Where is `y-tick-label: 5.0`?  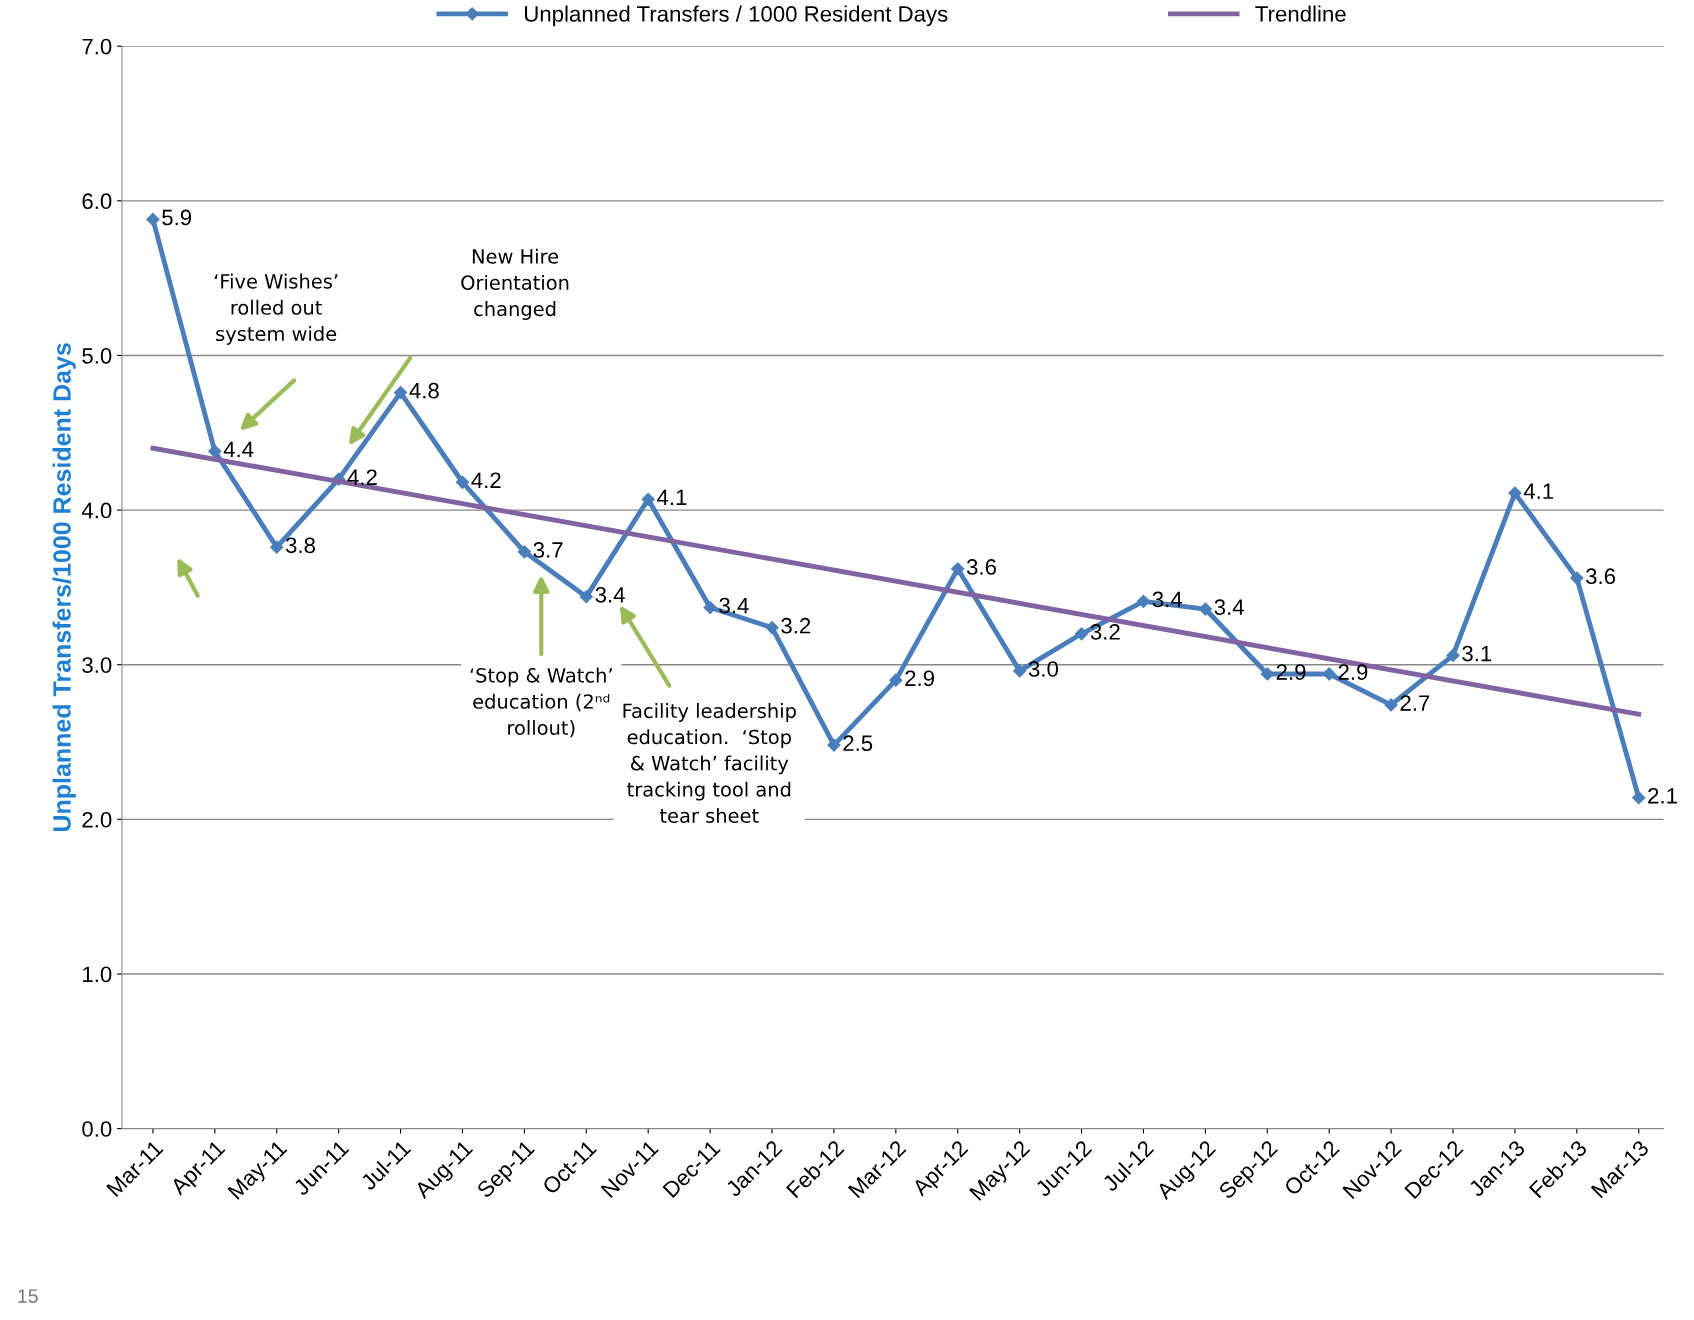
y-tick-label: 5.0 is located at coordinates (97, 355).